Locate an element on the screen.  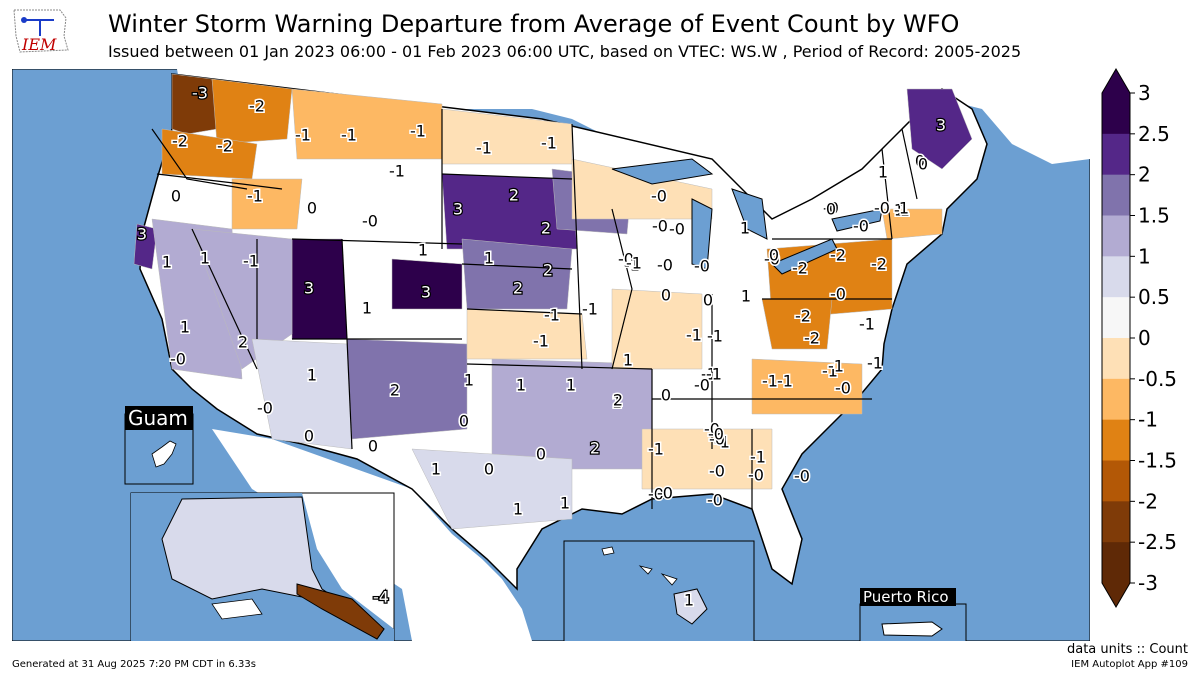
colorbar-extend-min is located at coordinates (1116, 595).